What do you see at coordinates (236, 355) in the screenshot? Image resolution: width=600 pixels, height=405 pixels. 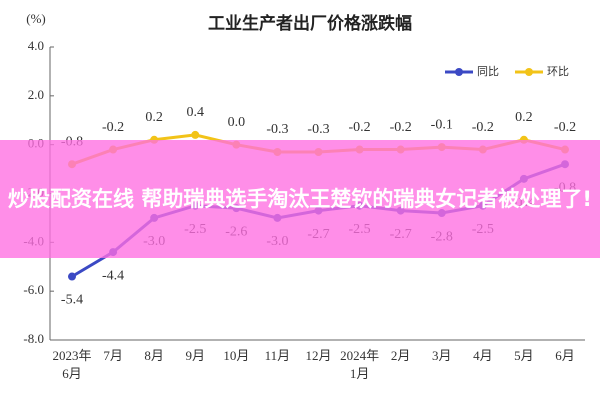 I see `x-tick-label: 10月` at bounding box center [236, 355].